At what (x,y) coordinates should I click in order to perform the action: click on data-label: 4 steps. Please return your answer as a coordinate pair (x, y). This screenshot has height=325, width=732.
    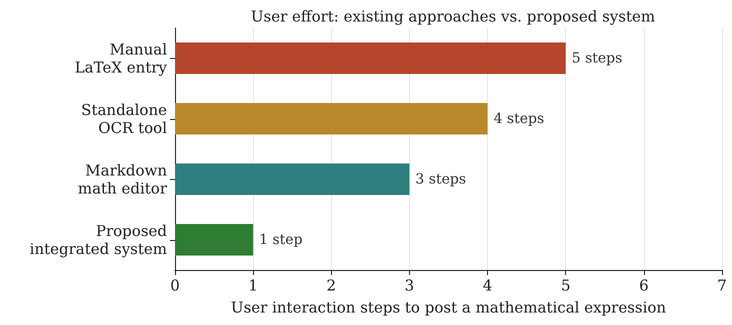
    Looking at the image, I should click on (519, 118).